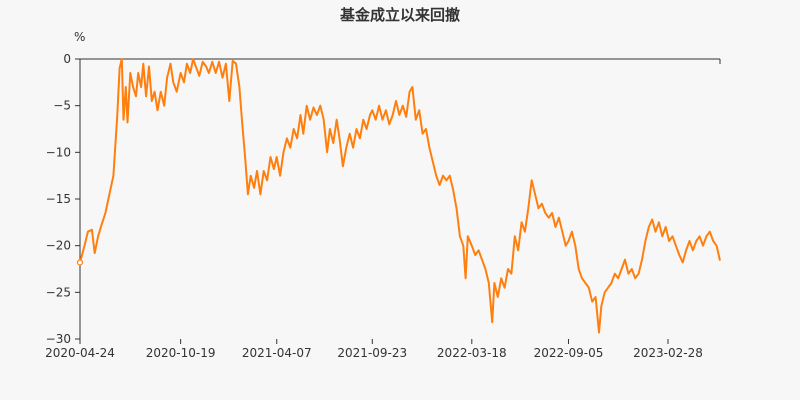 Image resolution: width=800 pixels, height=400 pixels. What do you see at coordinates (67, 59) in the screenshot?
I see `y-tick-label: 0` at bounding box center [67, 59].